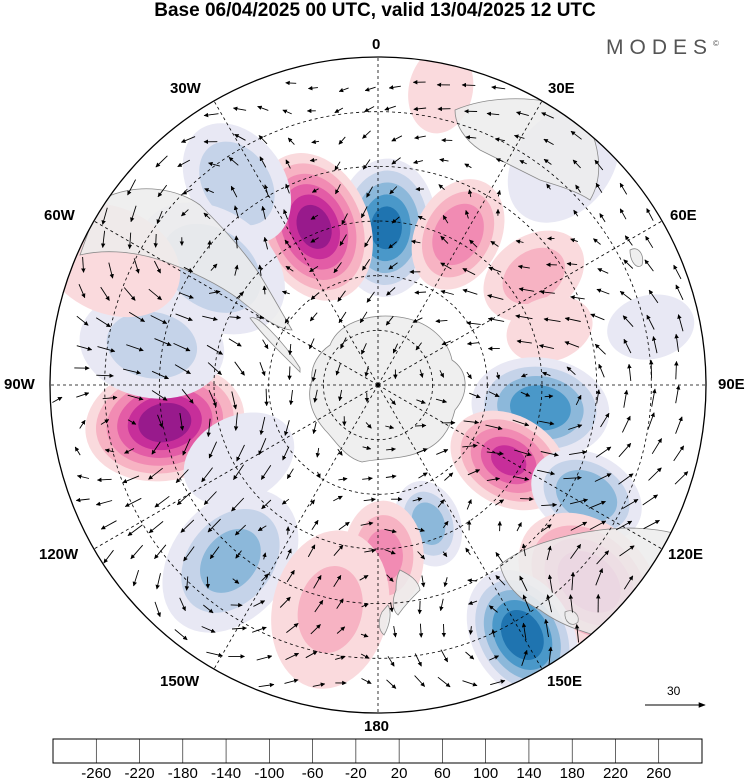 The image size is (750, 783). Describe the element at coordinates (312, 773) in the screenshot. I see `colorbar-tick-label: -60` at that location.